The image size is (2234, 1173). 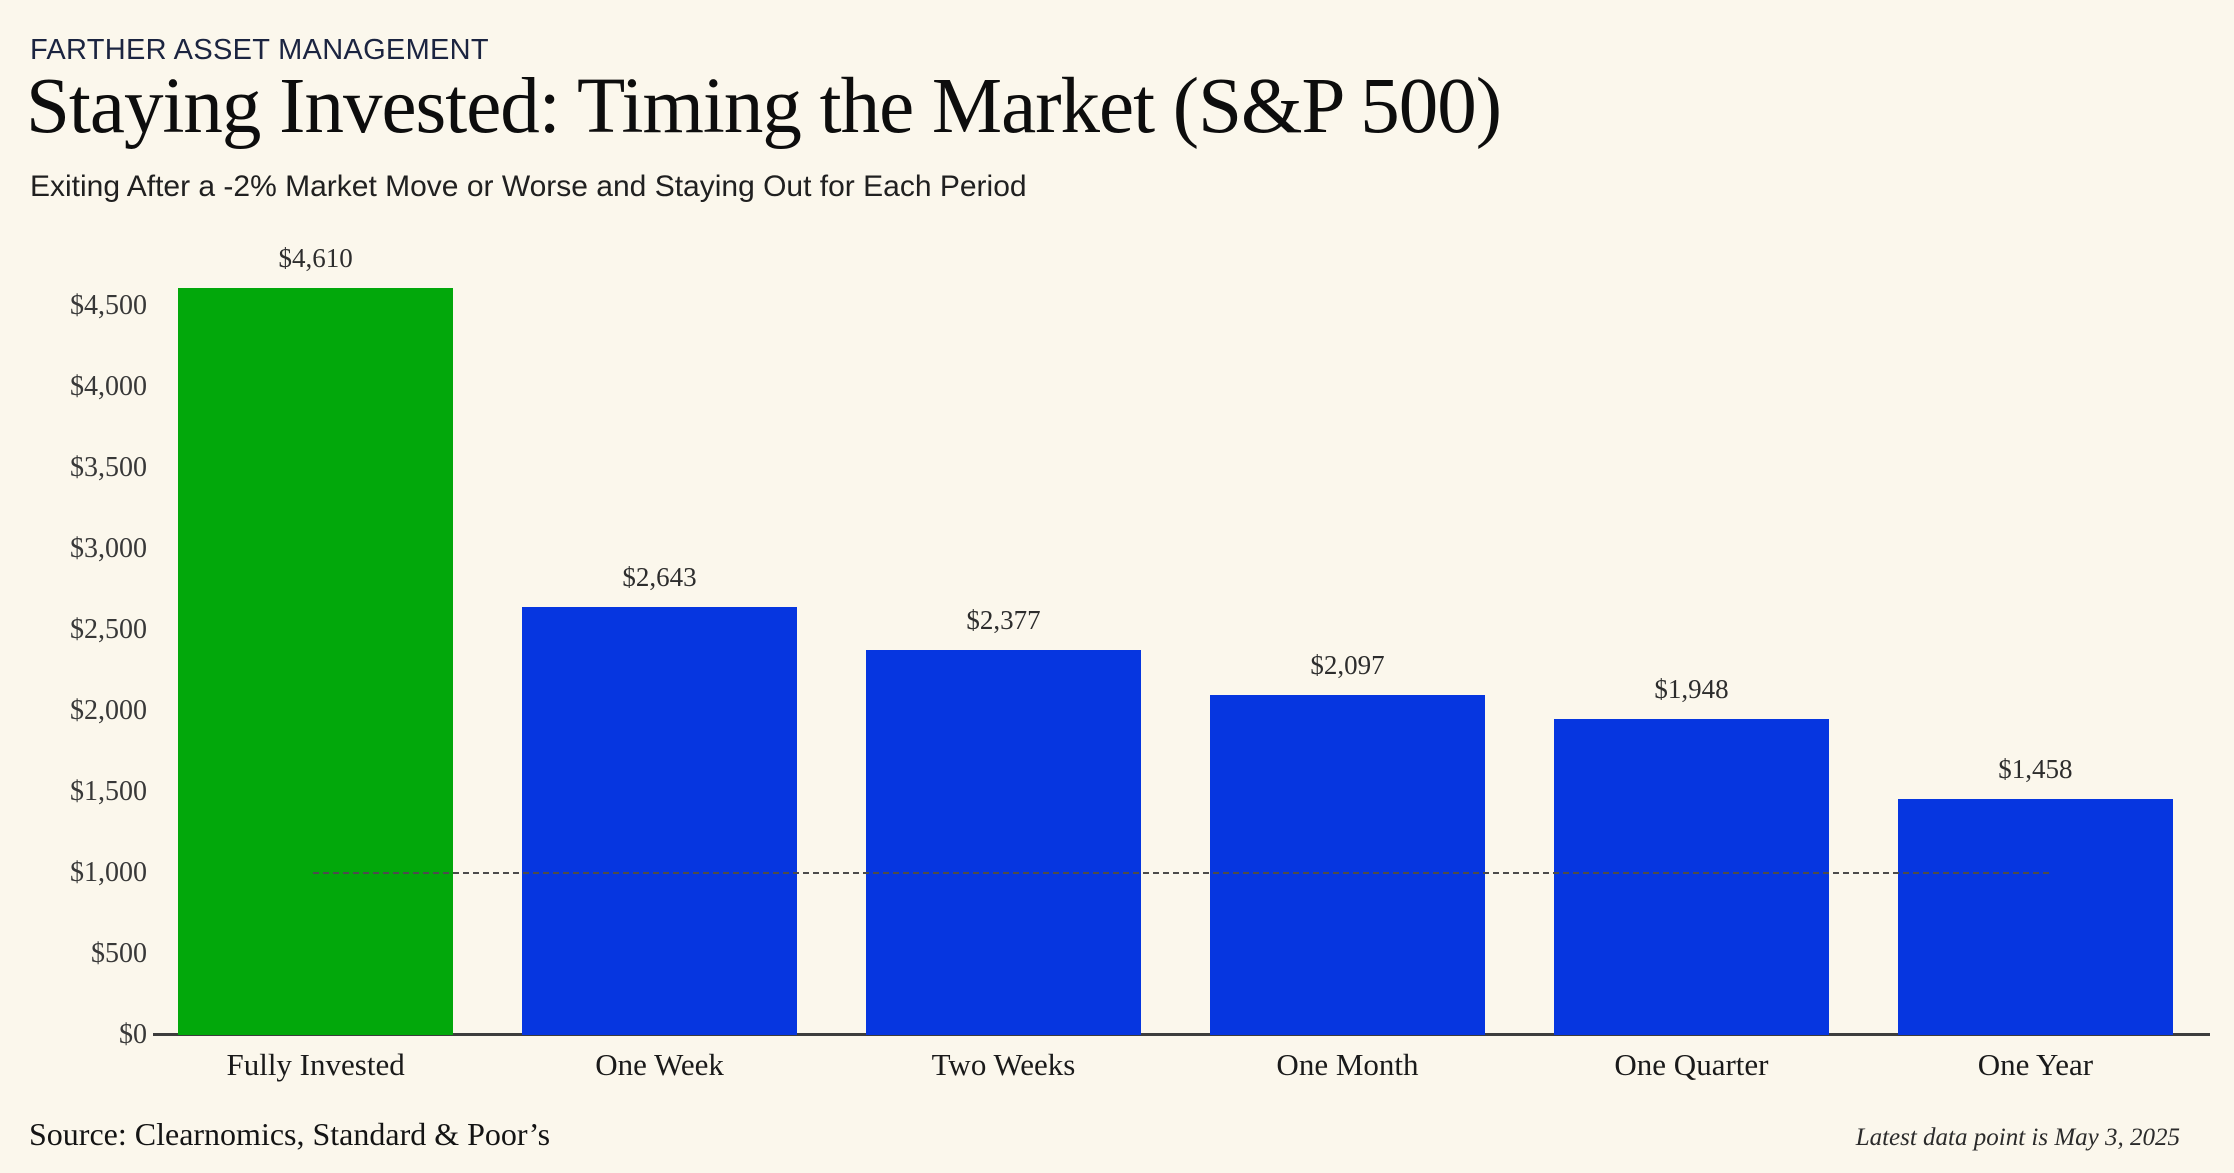 What do you see at coordinates (659, 576) in the screenshot?
I see `bar-value-label: $2,643` at bounding box center [659, 576].